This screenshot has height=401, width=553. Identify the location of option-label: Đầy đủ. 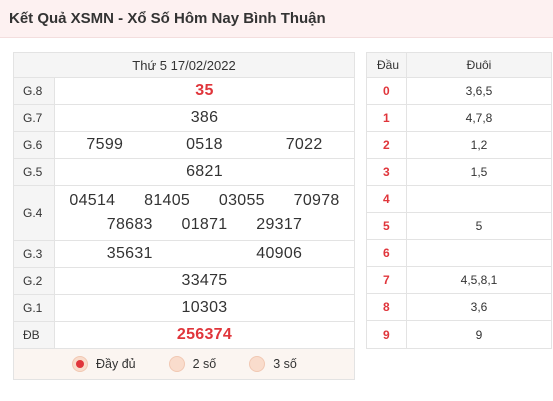
(116, 364).